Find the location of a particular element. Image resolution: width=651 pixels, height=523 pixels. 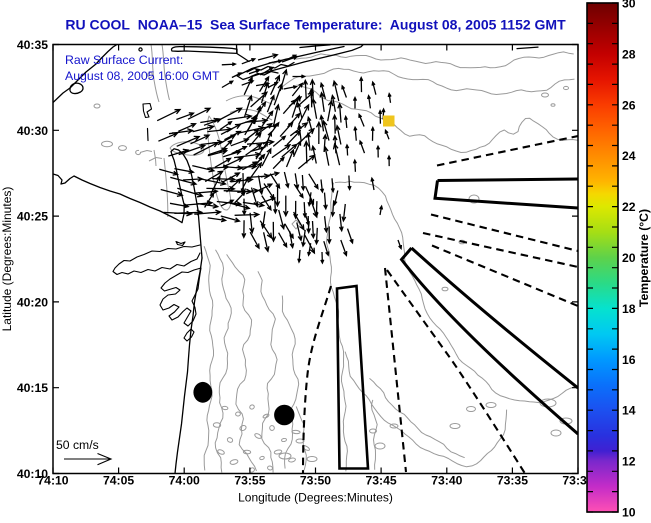

svg-text: 40:20 is located at coordinates (32, 302).